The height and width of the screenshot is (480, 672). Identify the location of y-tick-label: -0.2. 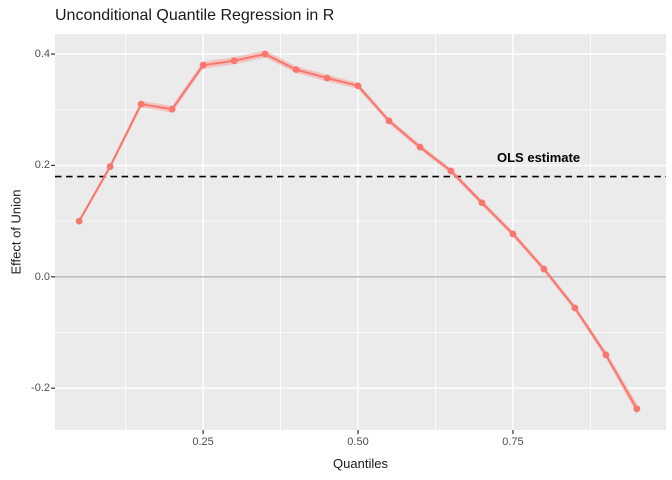
(40, 388).